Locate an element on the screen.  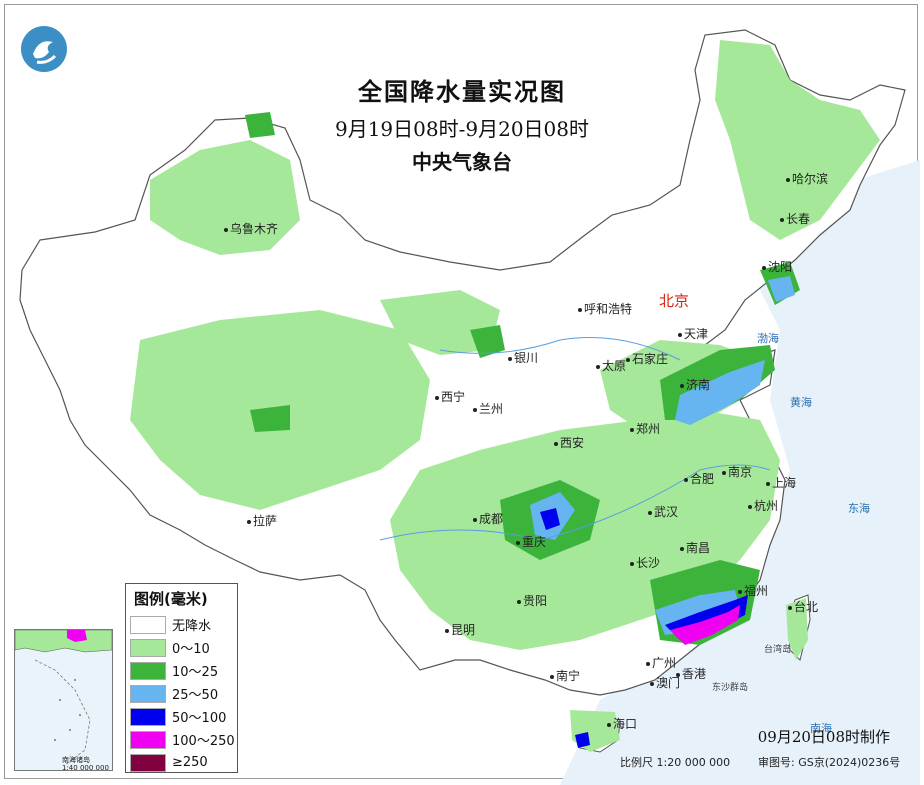
city-nanning: 南宁 is located at coordinates (565, 675).